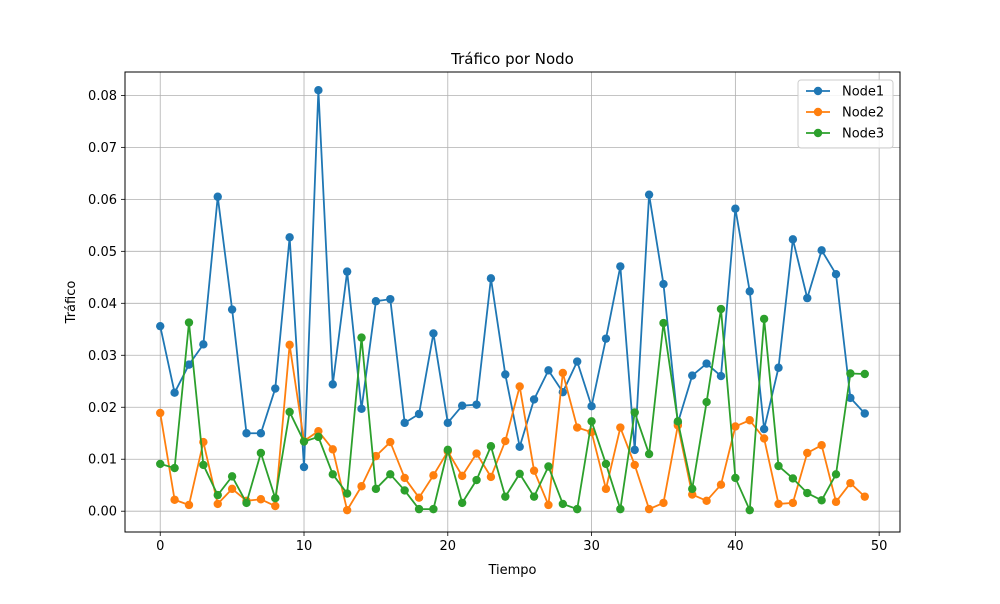 The image size is (1000, 604). Describe the element at coordinates (511, 570) in the screenshot. I see `x-axis-label: Tiempo` at that location.